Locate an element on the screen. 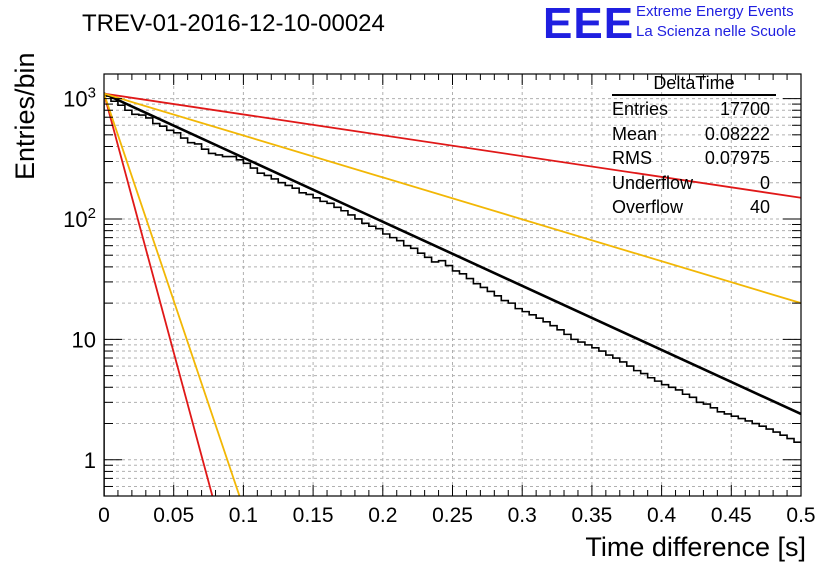  x-tick-label: 0.5 is located at coordinates (800, 515).